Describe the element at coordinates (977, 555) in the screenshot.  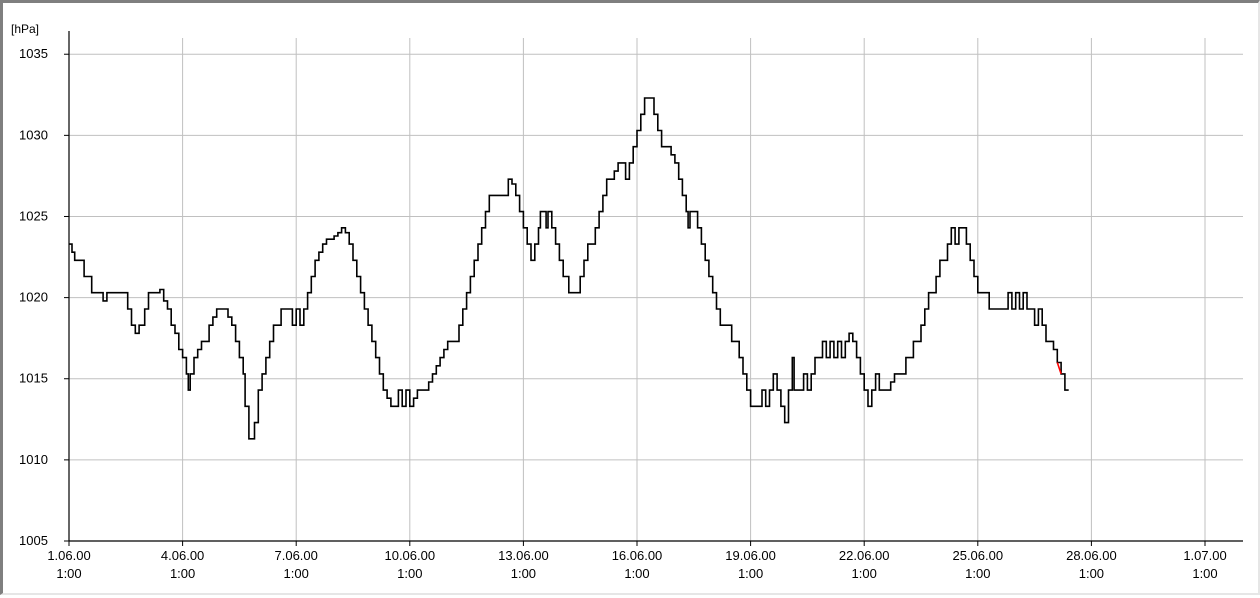
I see `x-tick-label-date: 25.06.00` at that location.